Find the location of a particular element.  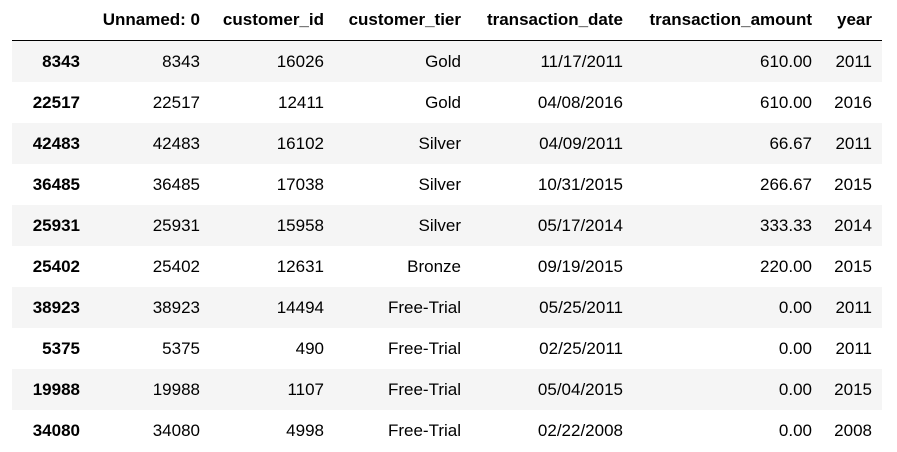

transaction-amount-cell: 220.00 is located at coordinates (786, 266).